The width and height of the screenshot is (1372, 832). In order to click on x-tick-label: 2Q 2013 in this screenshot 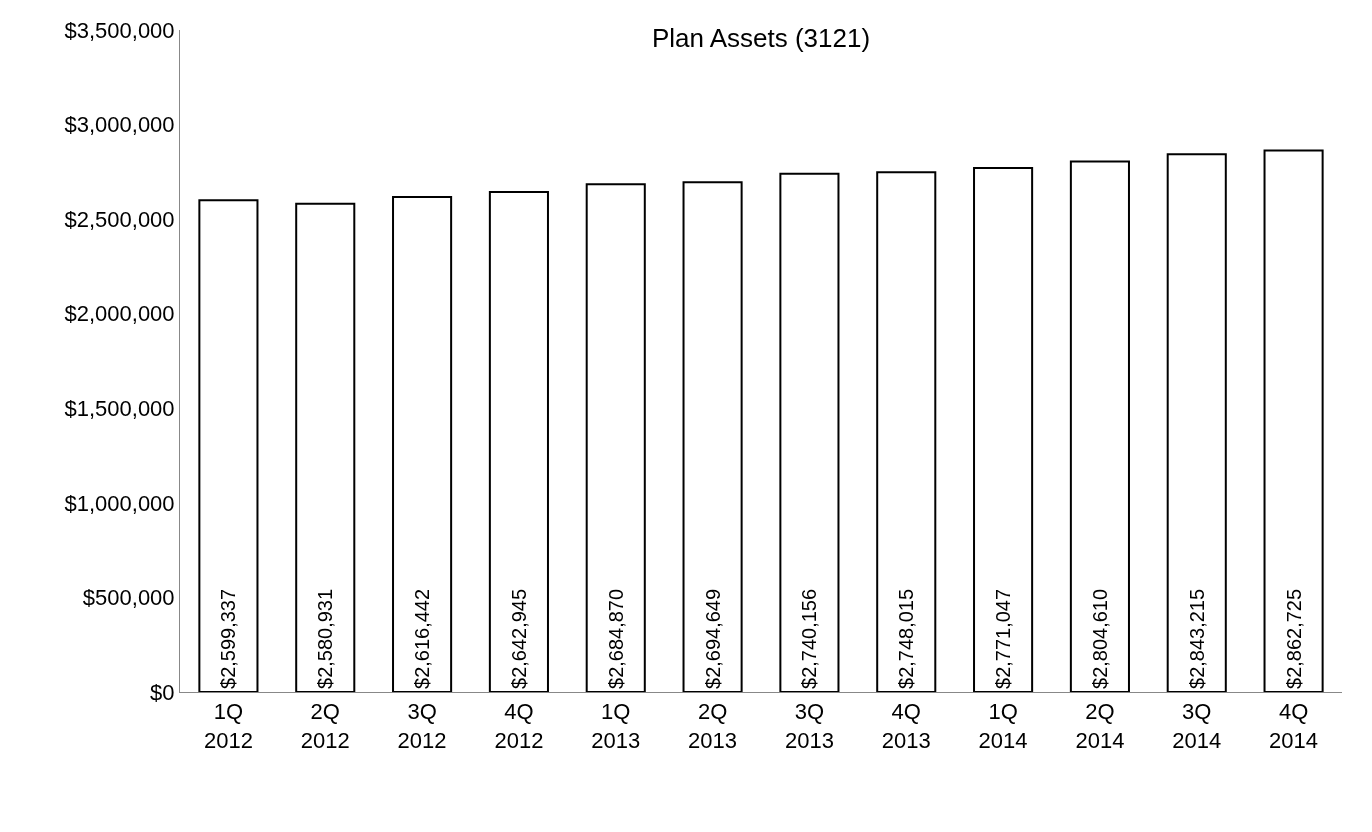, I will do `click(713, 726)`.